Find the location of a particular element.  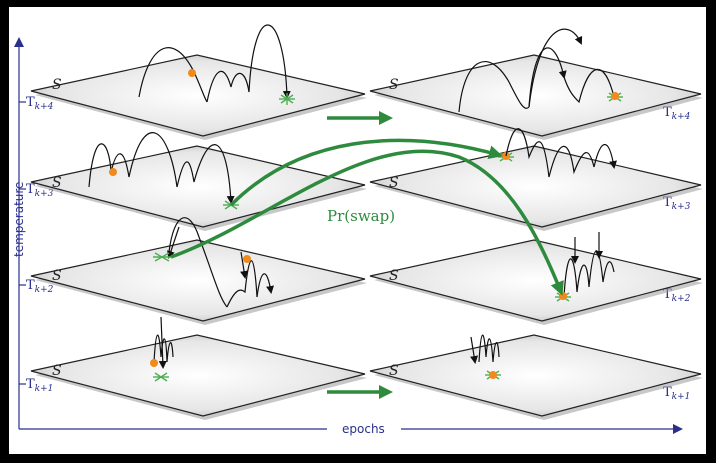

temp-label-k2-left: Tk+2 is located at coordinates (40, 286).